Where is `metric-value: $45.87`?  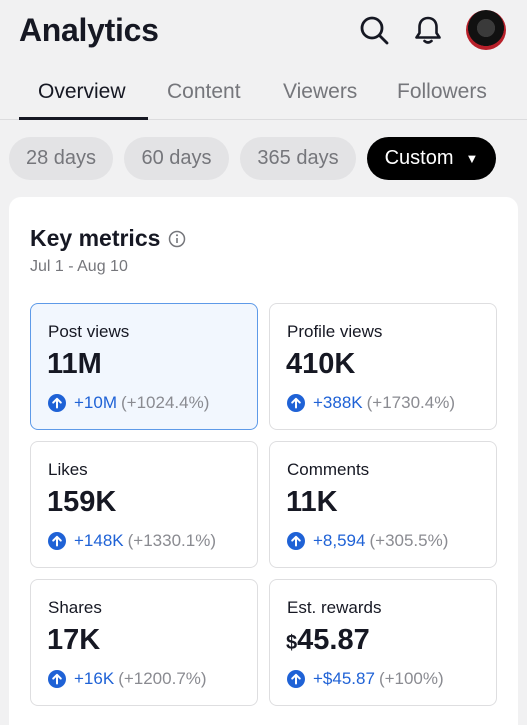
metric-value: $45.87 is located at coordinates (328, 640).